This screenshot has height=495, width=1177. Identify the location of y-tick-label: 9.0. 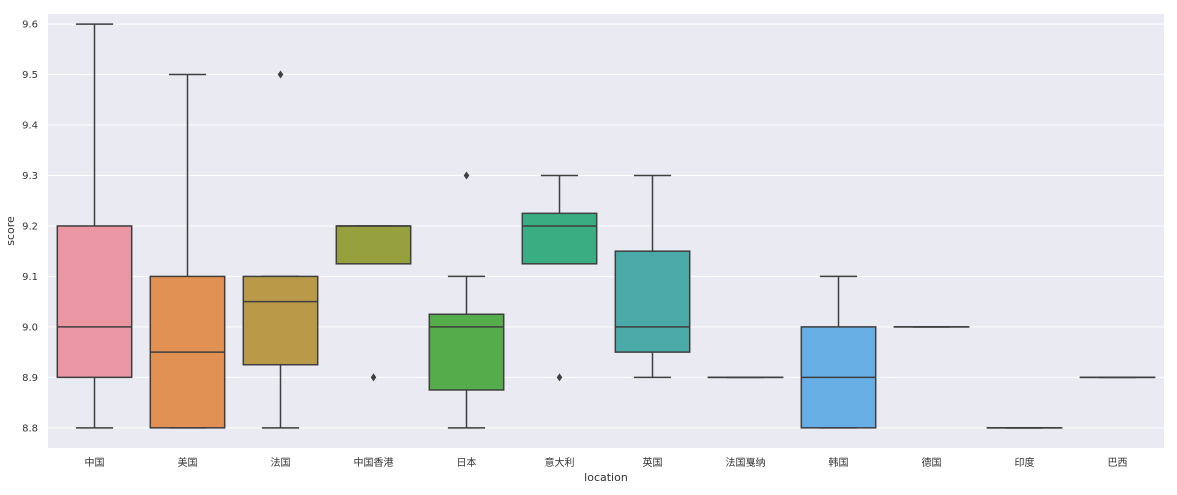
(30, 327).